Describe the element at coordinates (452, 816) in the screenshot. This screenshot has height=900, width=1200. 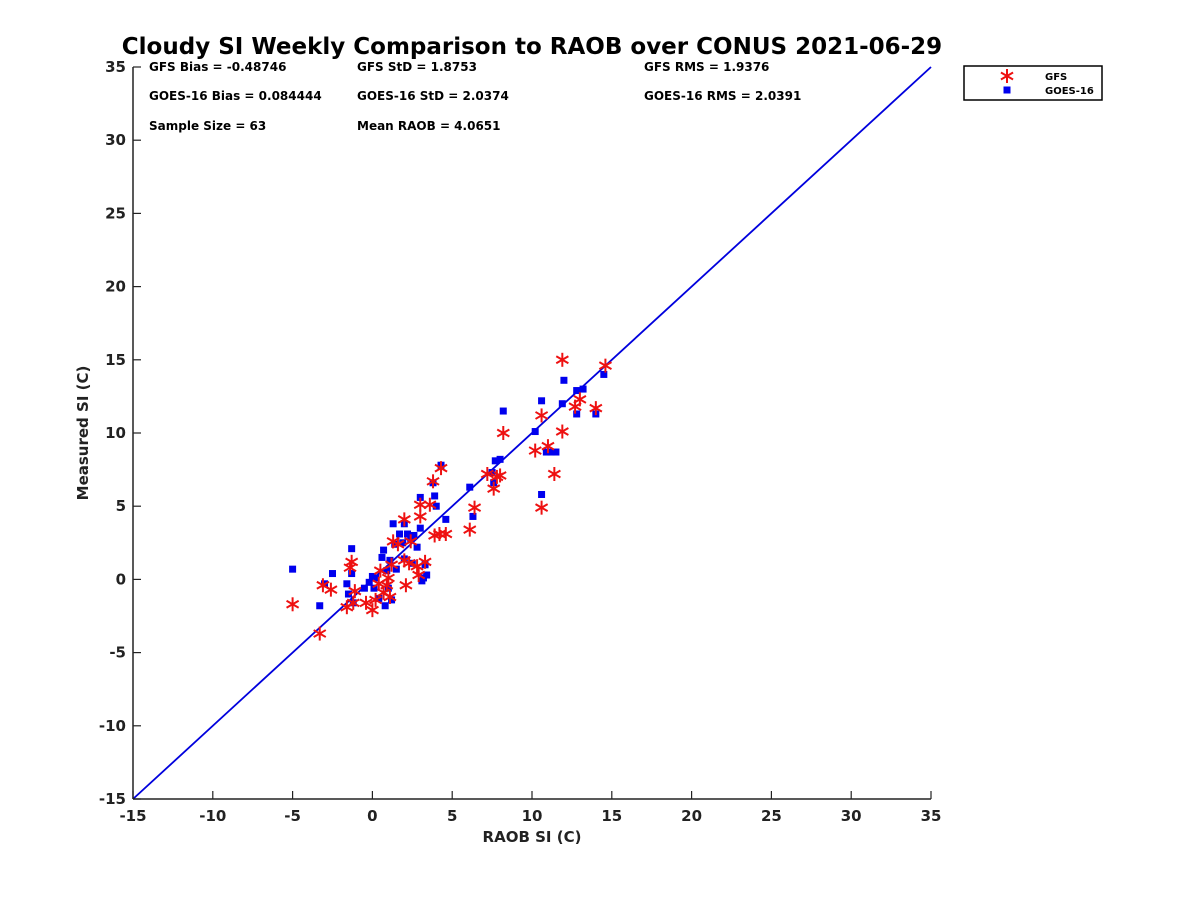
I see `x-tick-label: 5` at that location.